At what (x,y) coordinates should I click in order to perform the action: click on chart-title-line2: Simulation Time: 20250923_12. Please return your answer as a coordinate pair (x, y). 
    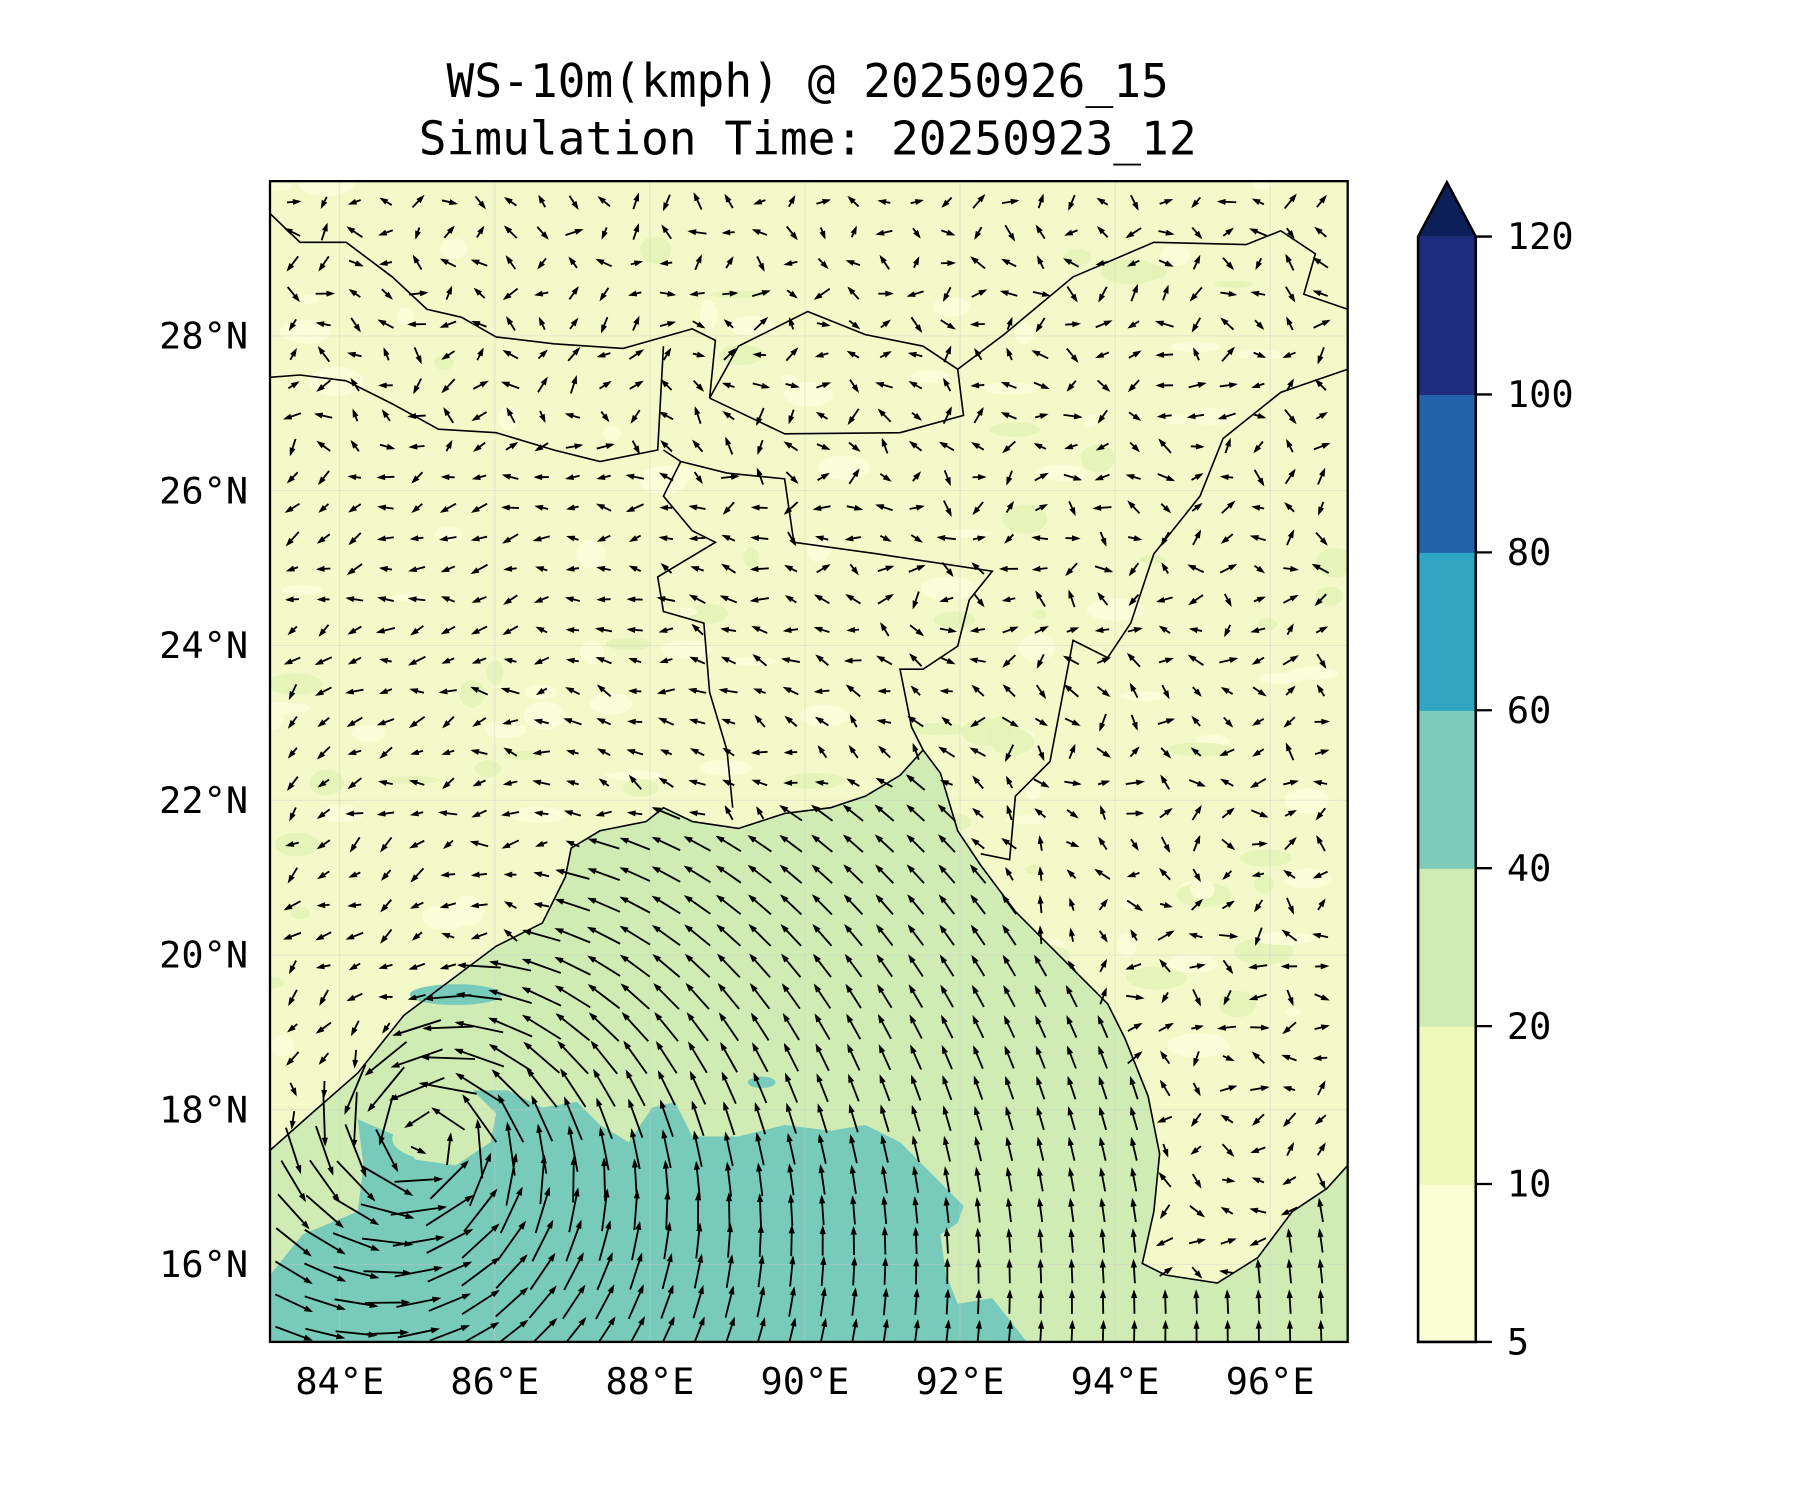
    Looking at the image, I should click on (808, 139).